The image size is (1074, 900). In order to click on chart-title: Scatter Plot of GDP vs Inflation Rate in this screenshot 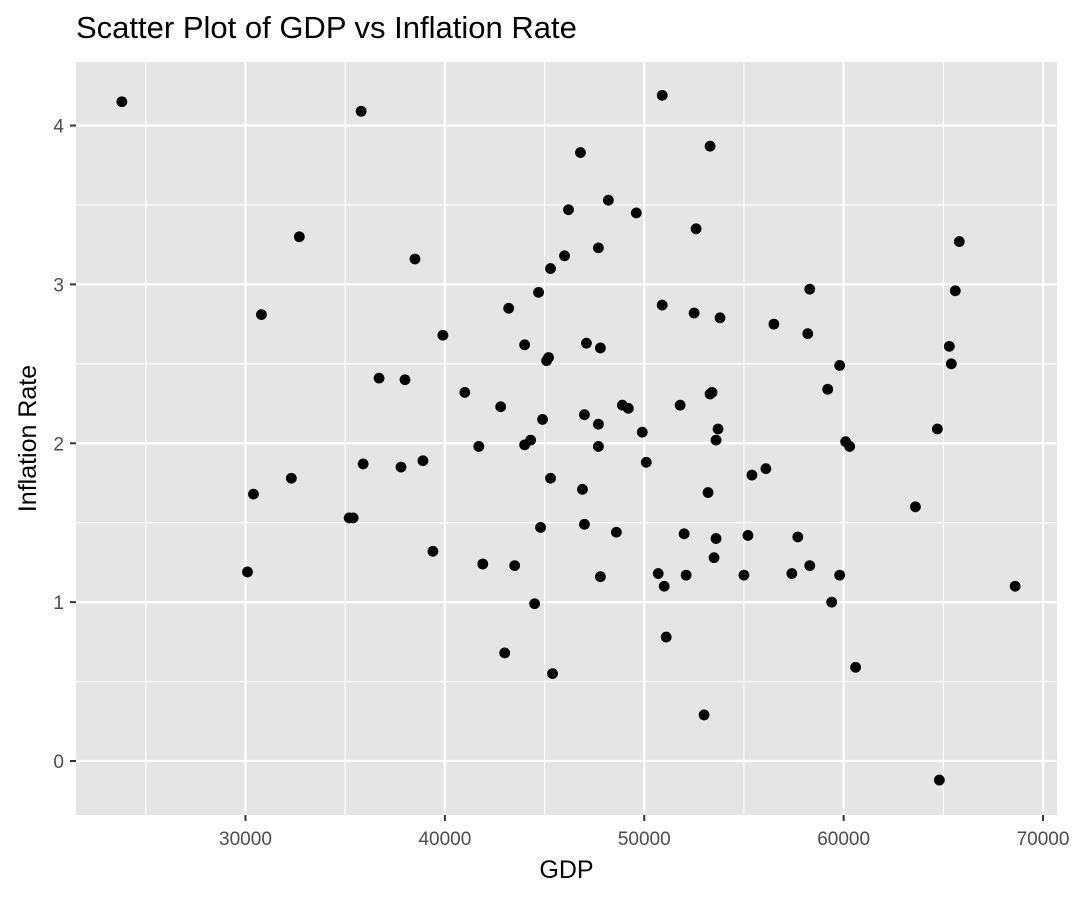, I will do `click(326, 27)`.